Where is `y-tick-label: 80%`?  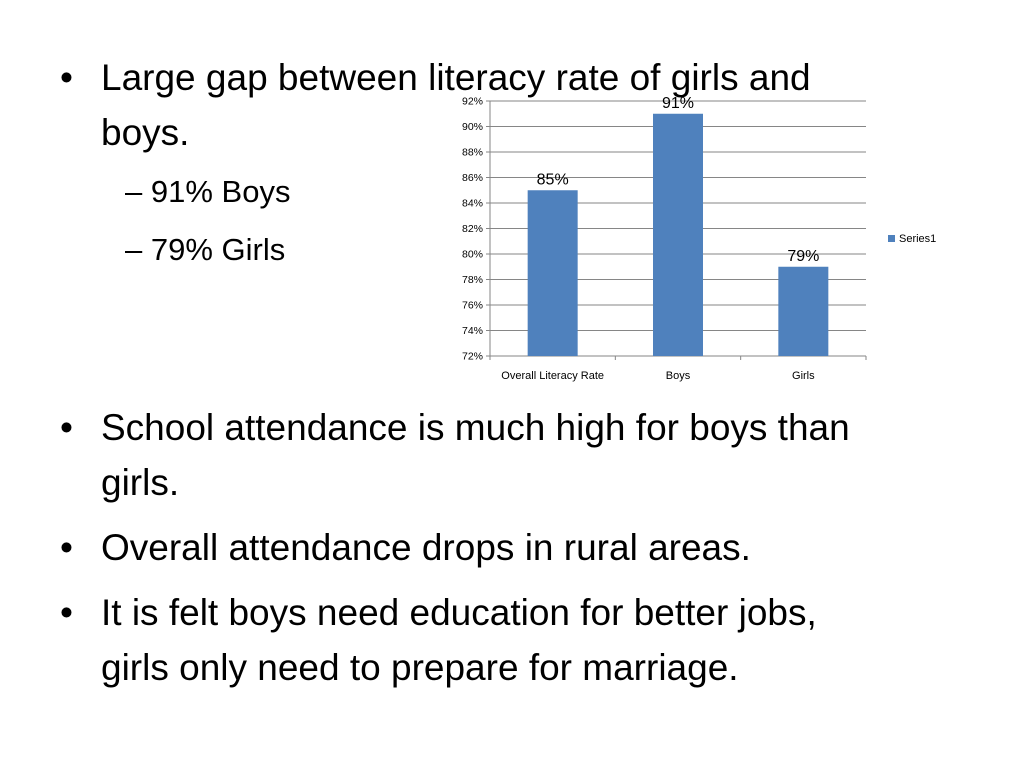 y-tick-label: 80% is located at coordinates (472, 255).